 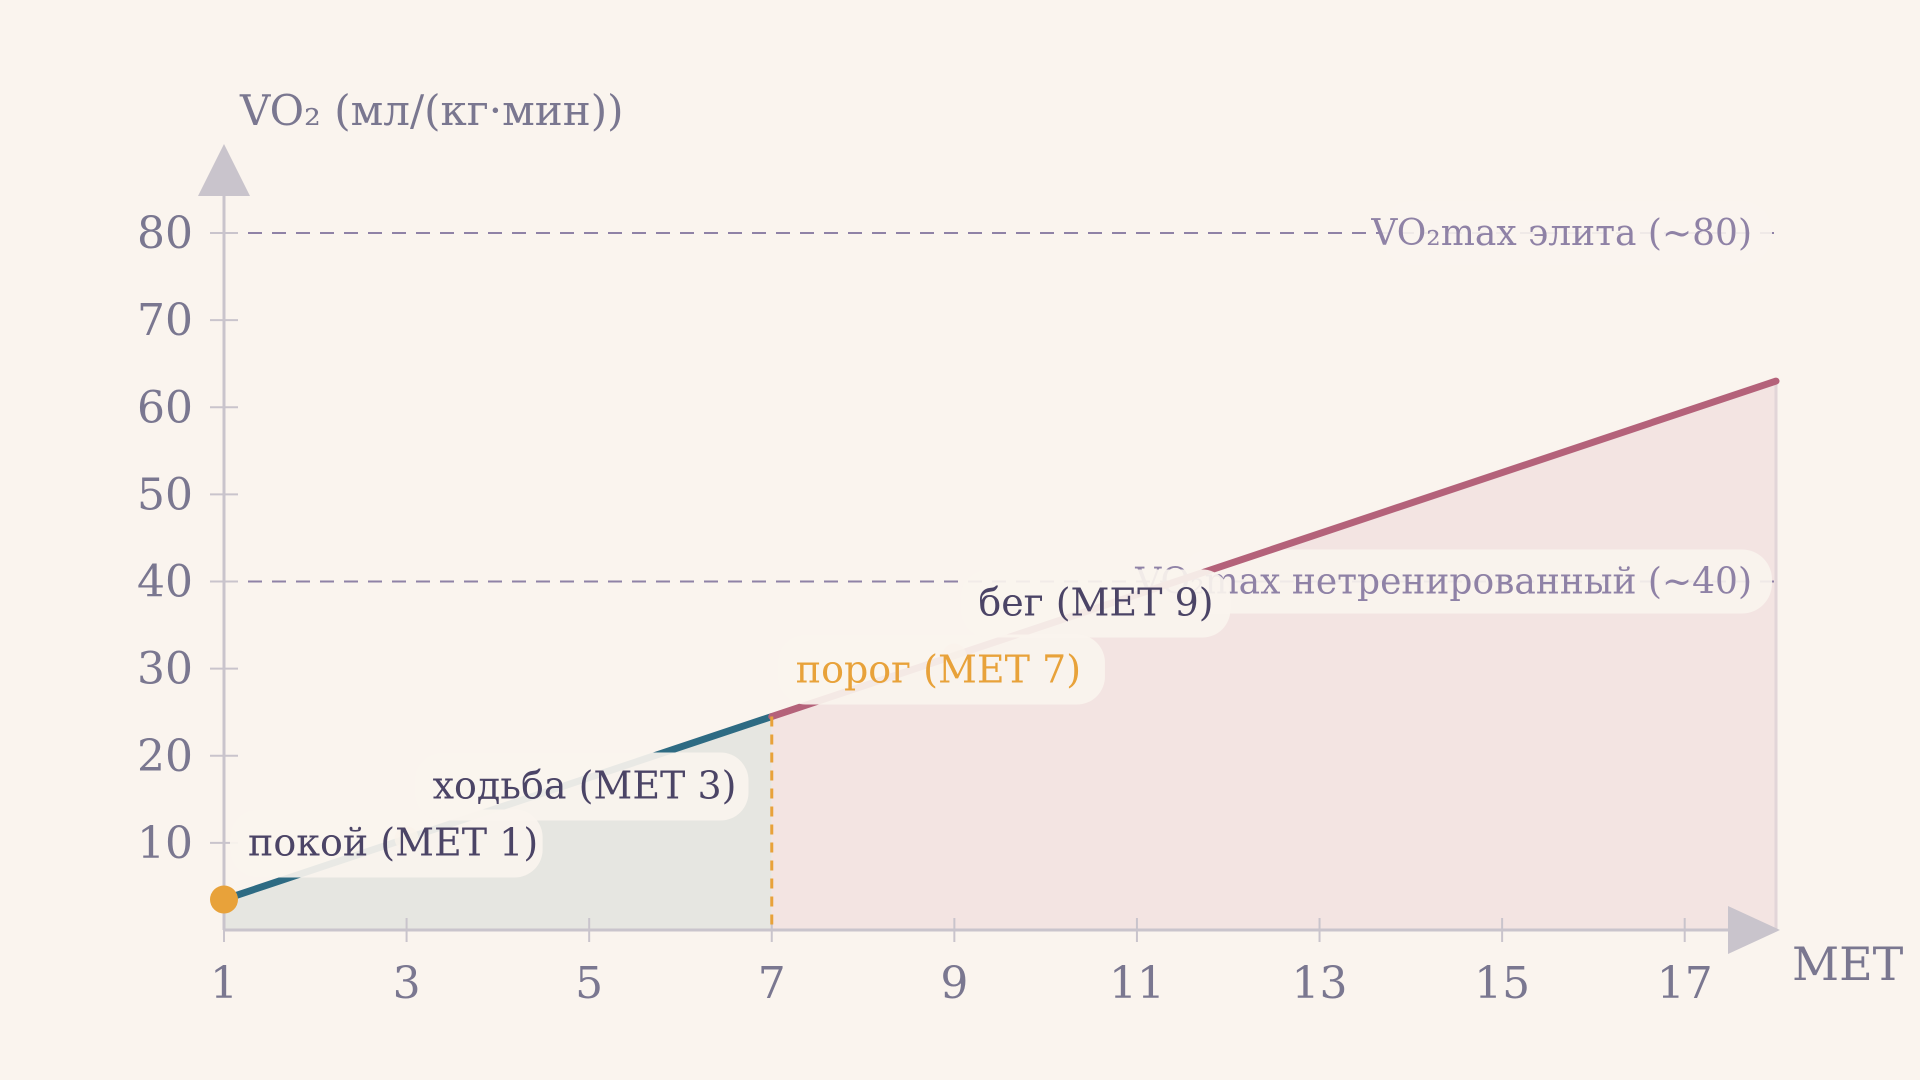 I want to click on y-tick-label: 40, so click(x=165, y=582).